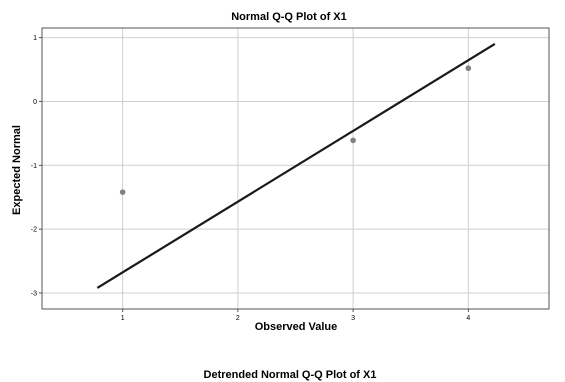 Image resolution: width=565 pixels, height=382 pixels. I want to click on y-axis-title: Expected Normal, so click(17, 170).